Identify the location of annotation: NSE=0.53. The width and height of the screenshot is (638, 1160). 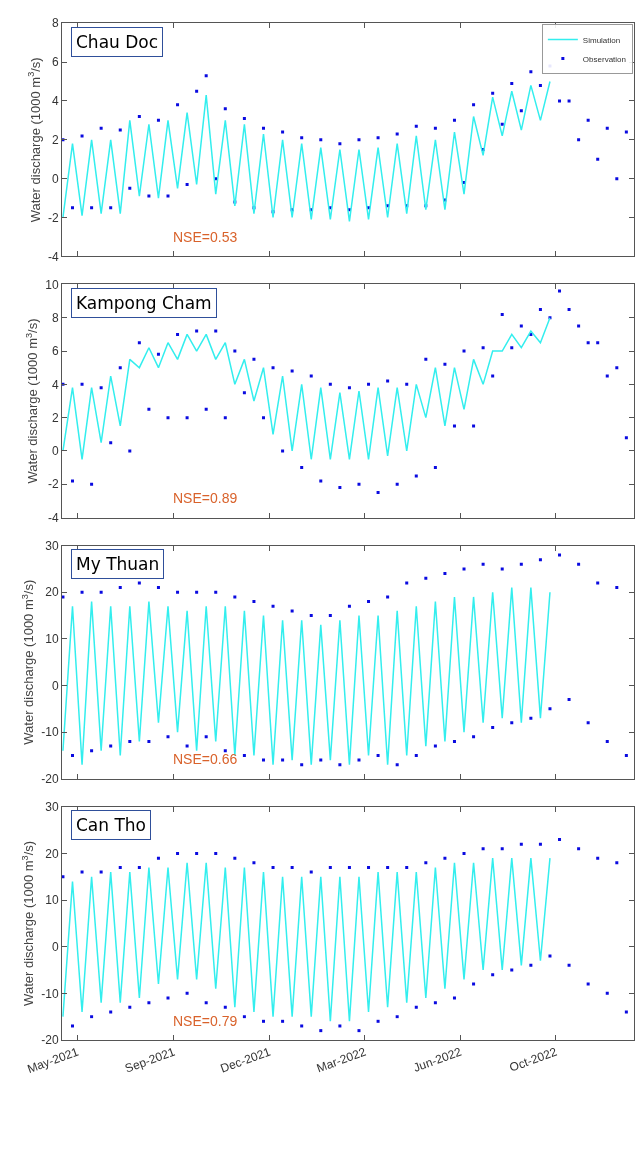
(205, 237).